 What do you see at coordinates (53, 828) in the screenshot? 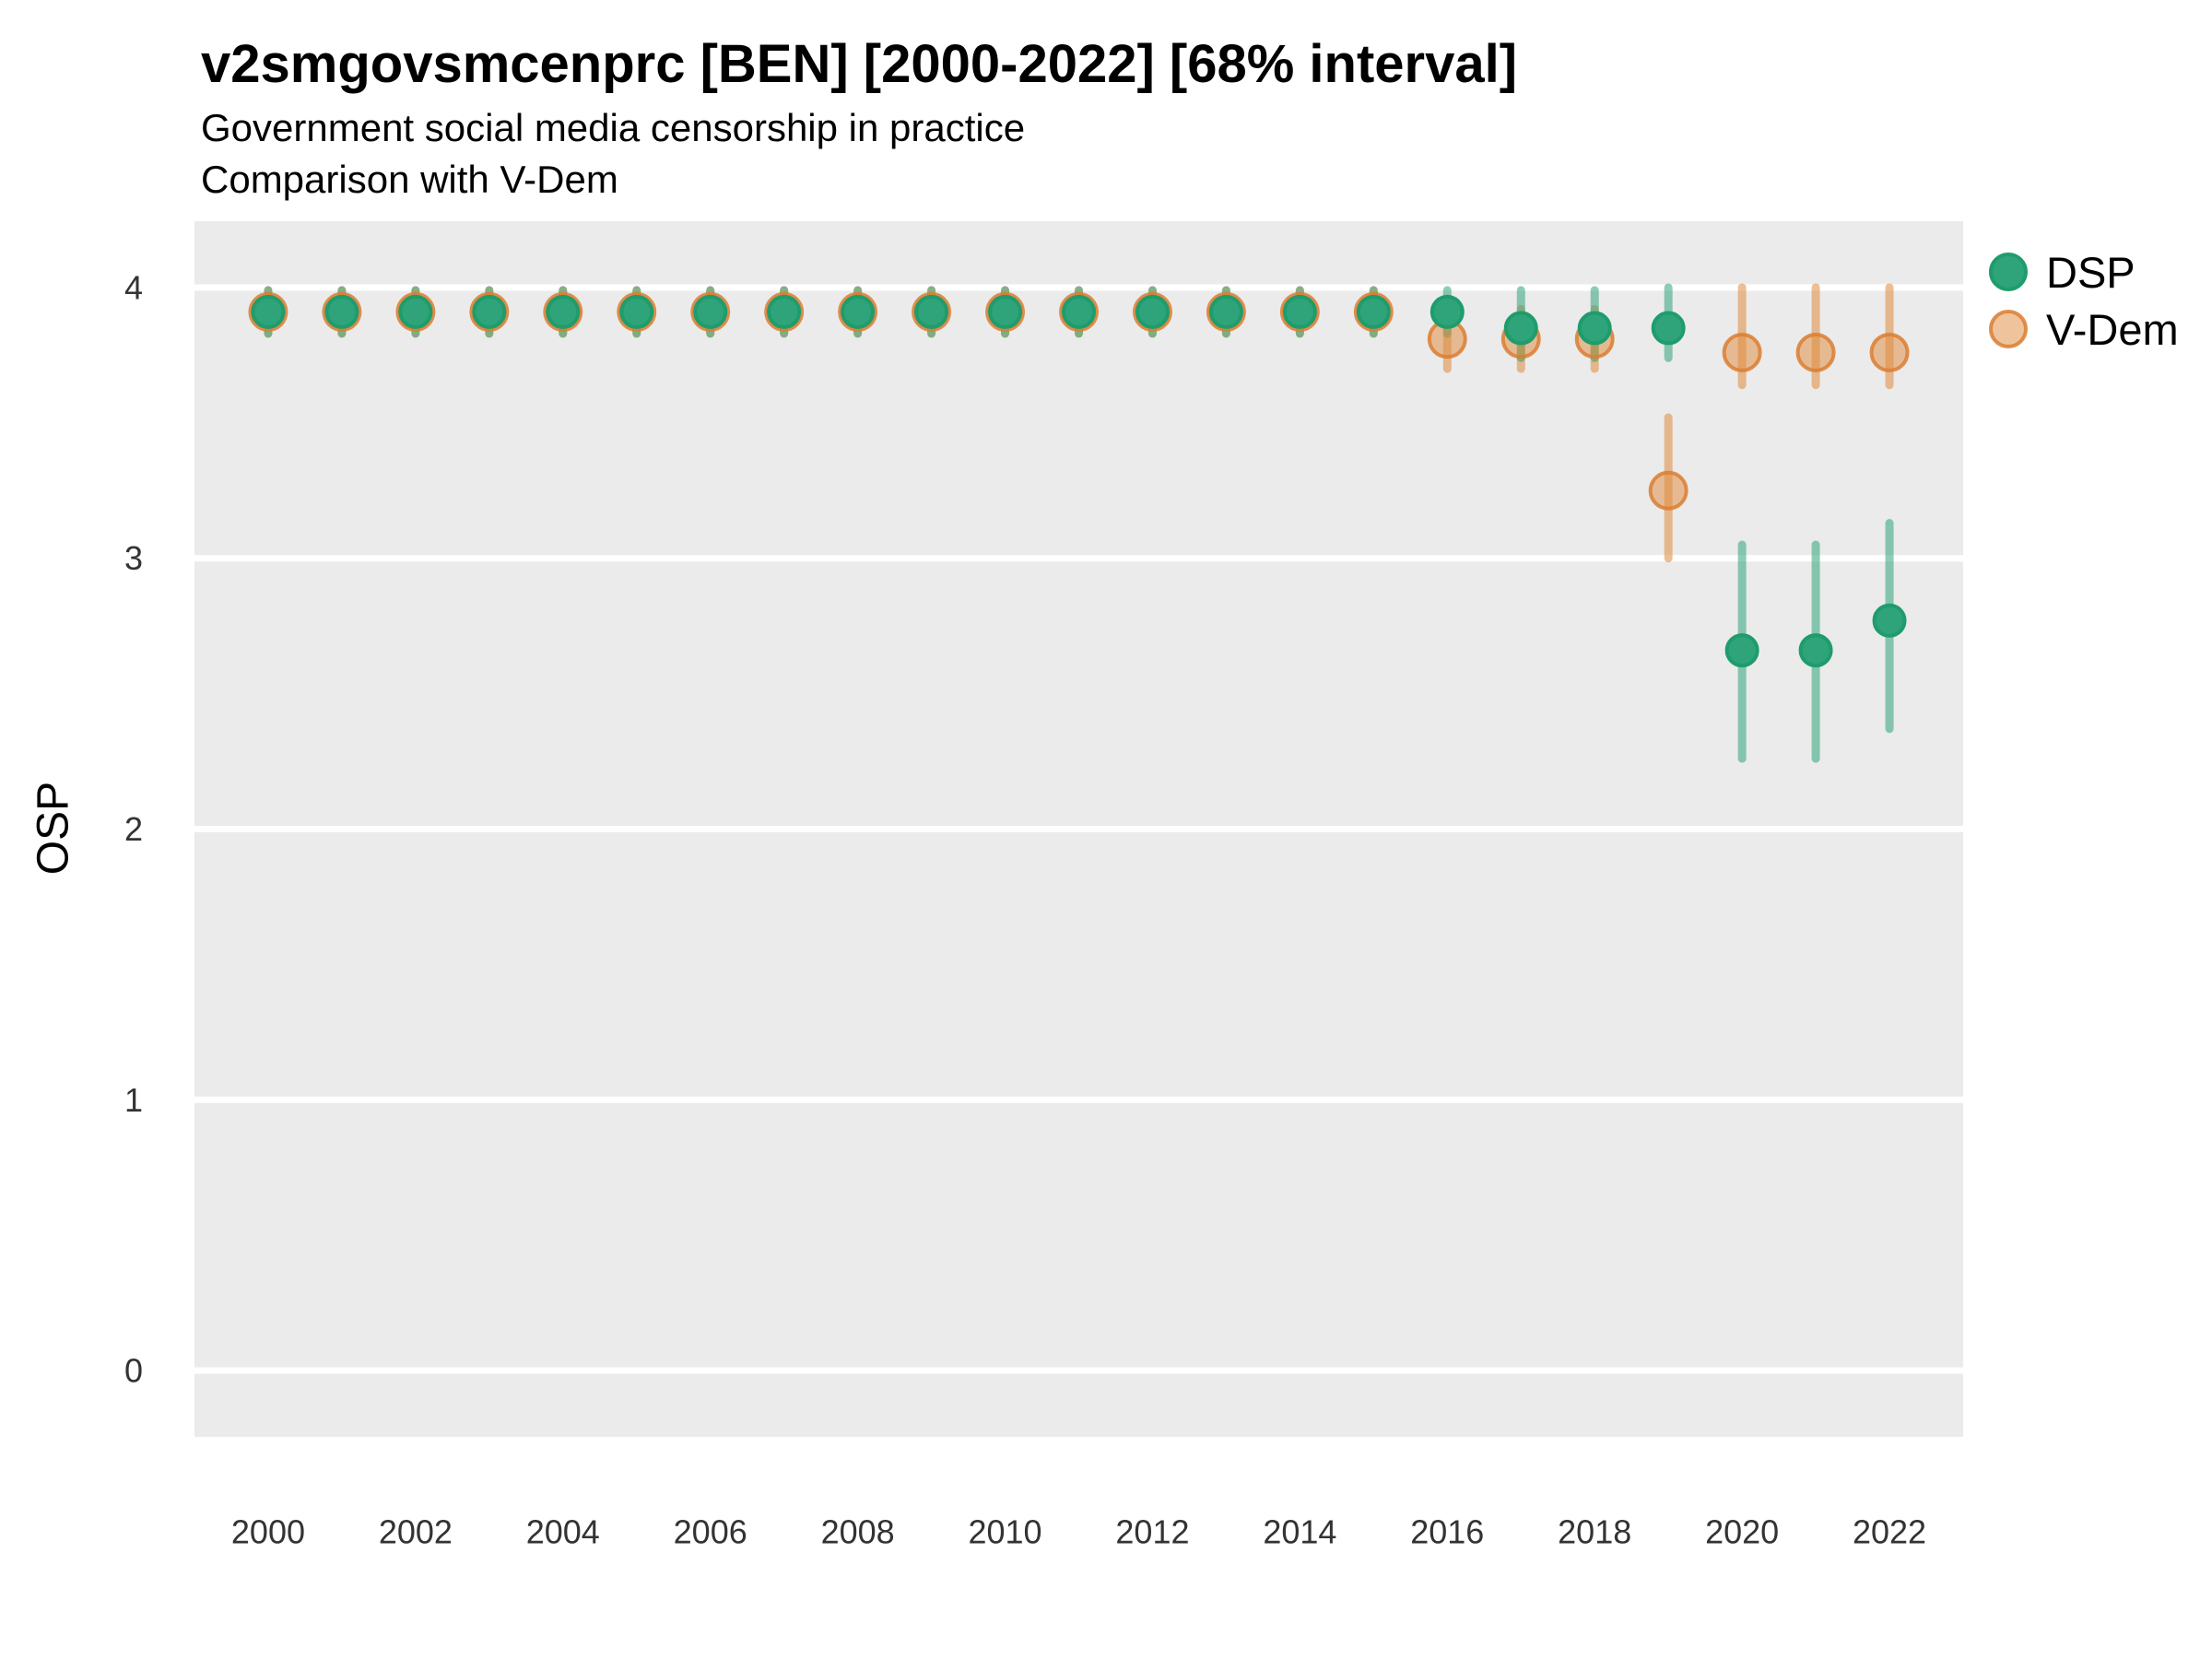
I see `y-axis-label: OSP` at bounding box center [53, 828].